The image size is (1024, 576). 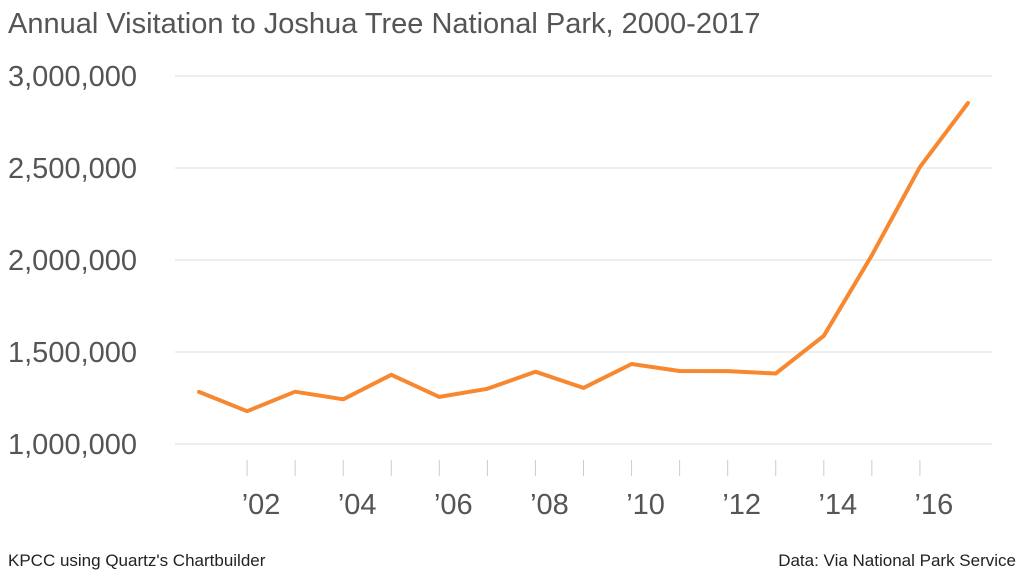 What do you see at coordinates (72, 169) in the screenshot?
I see `y-tick-label: 2,500,000` at bounding box center [72, 169].